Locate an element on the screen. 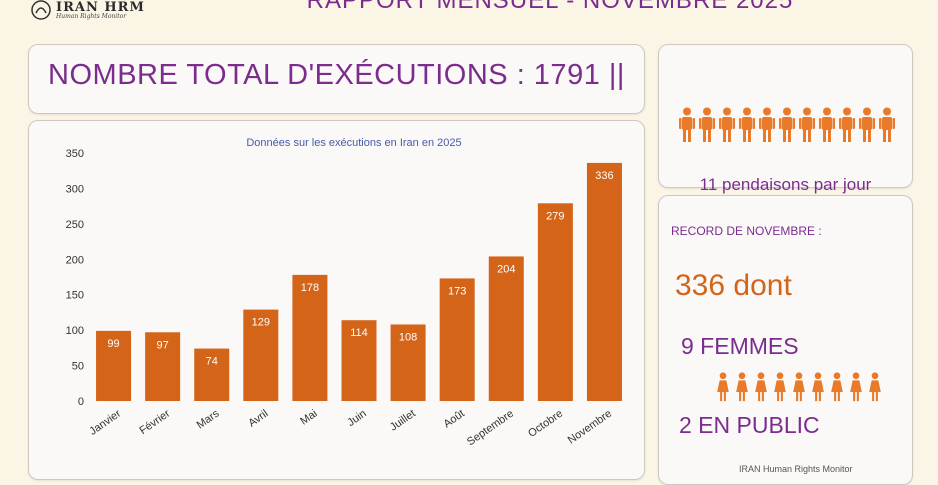 The height and width of the screenshot is (485, 938). record-source: IRAN Human Rights Monitor is located at coordinates (796, 469).